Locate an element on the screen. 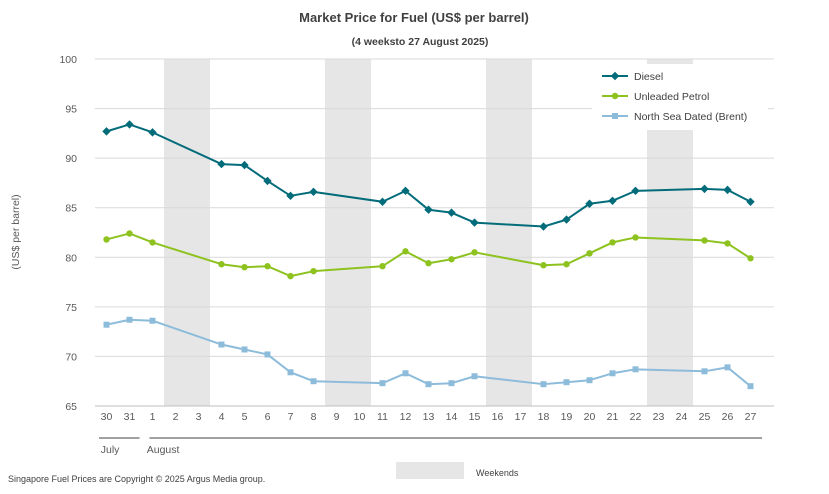 The image size is (829, 494). x-tick-label: 25 is located at coordinates (705, 417).